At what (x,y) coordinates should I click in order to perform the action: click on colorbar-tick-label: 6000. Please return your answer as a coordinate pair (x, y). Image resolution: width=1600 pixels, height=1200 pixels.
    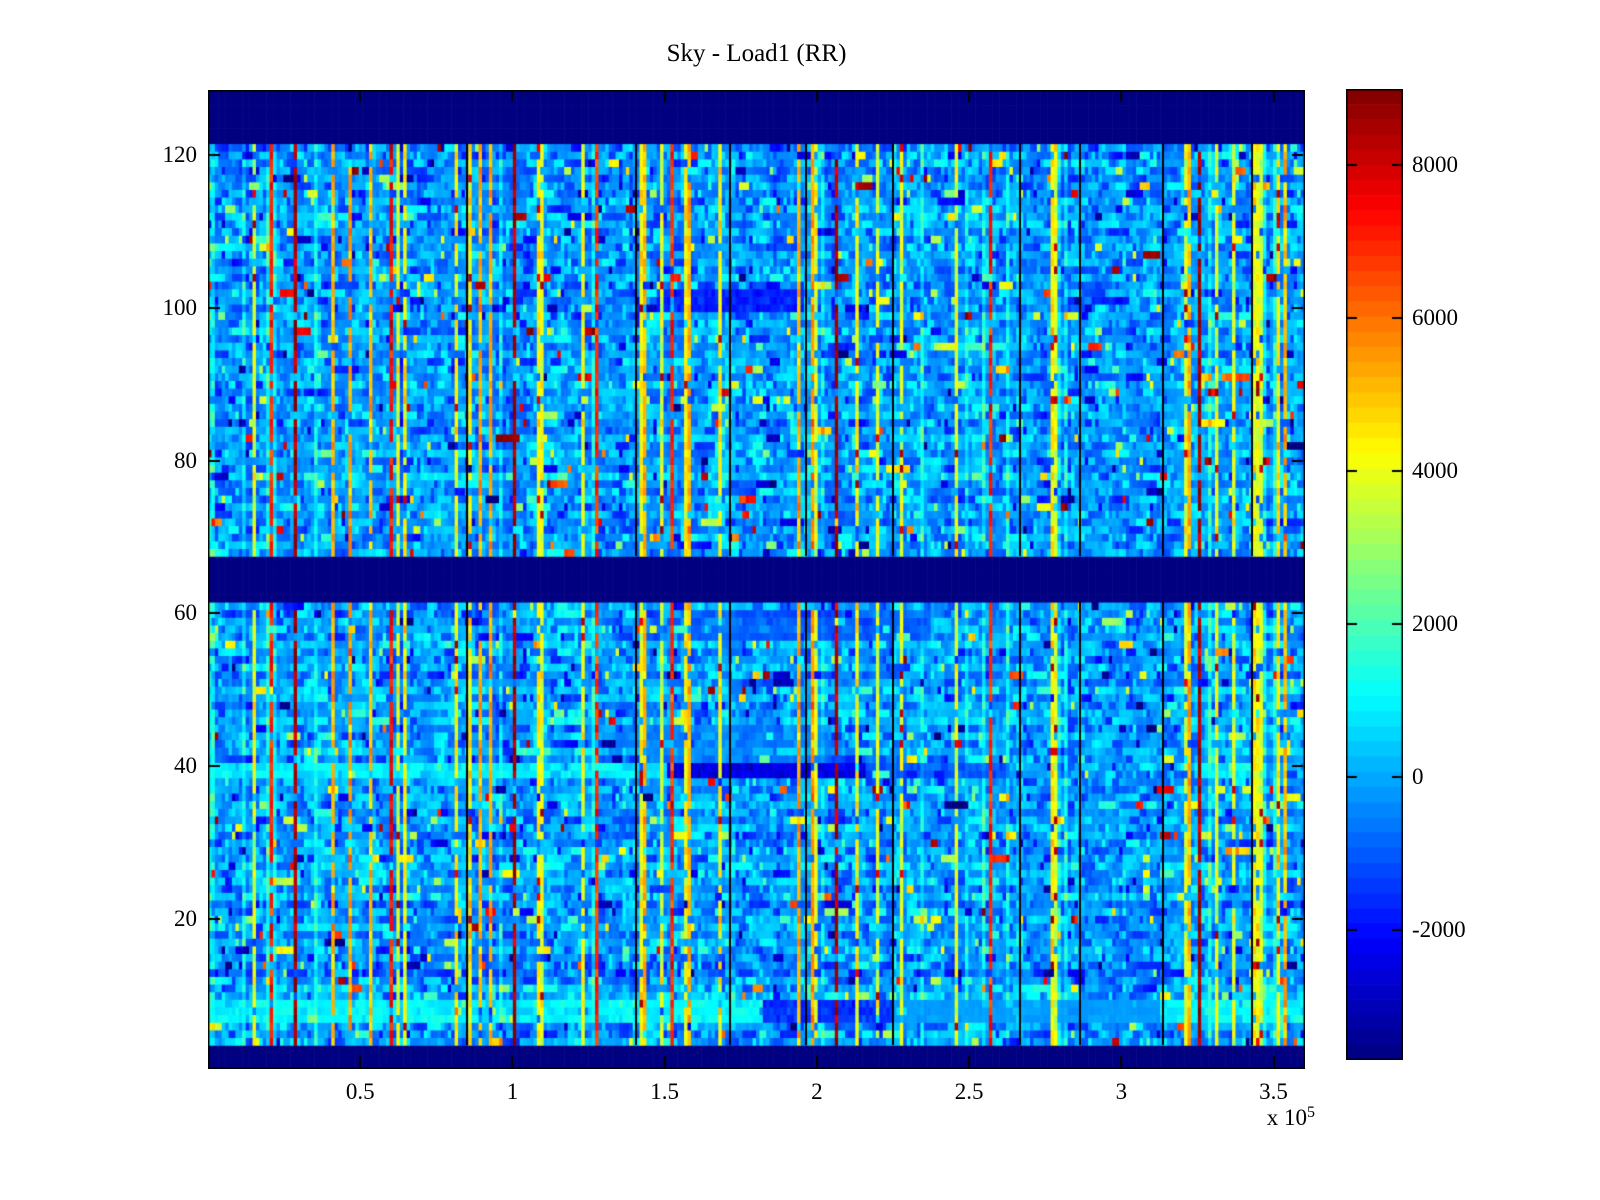
    Looking at the image, I should click on (1435, 318).